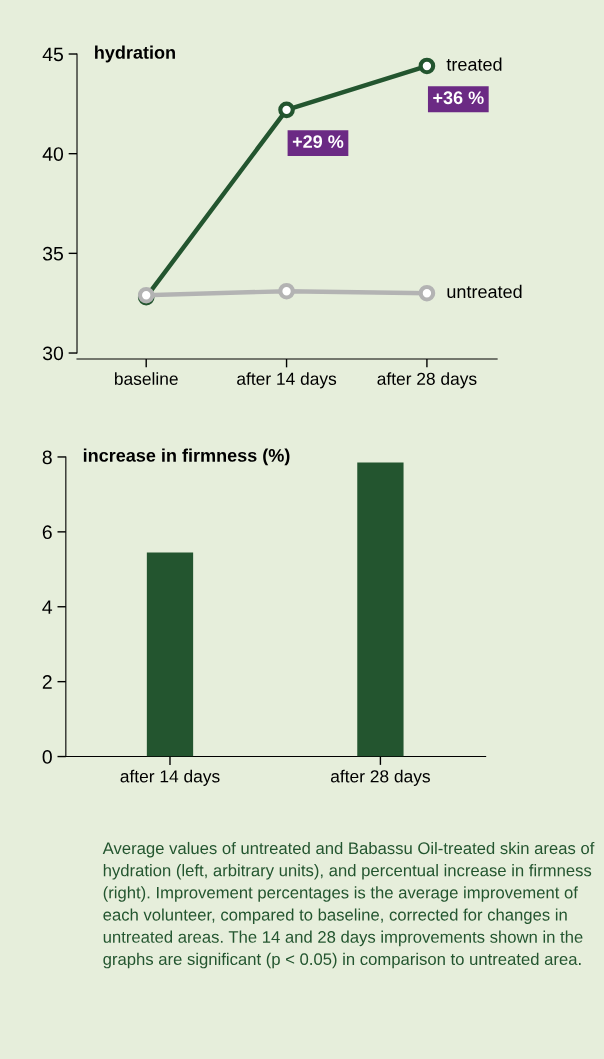  I want to click on y-tick-label: 2, so click(47, 682).